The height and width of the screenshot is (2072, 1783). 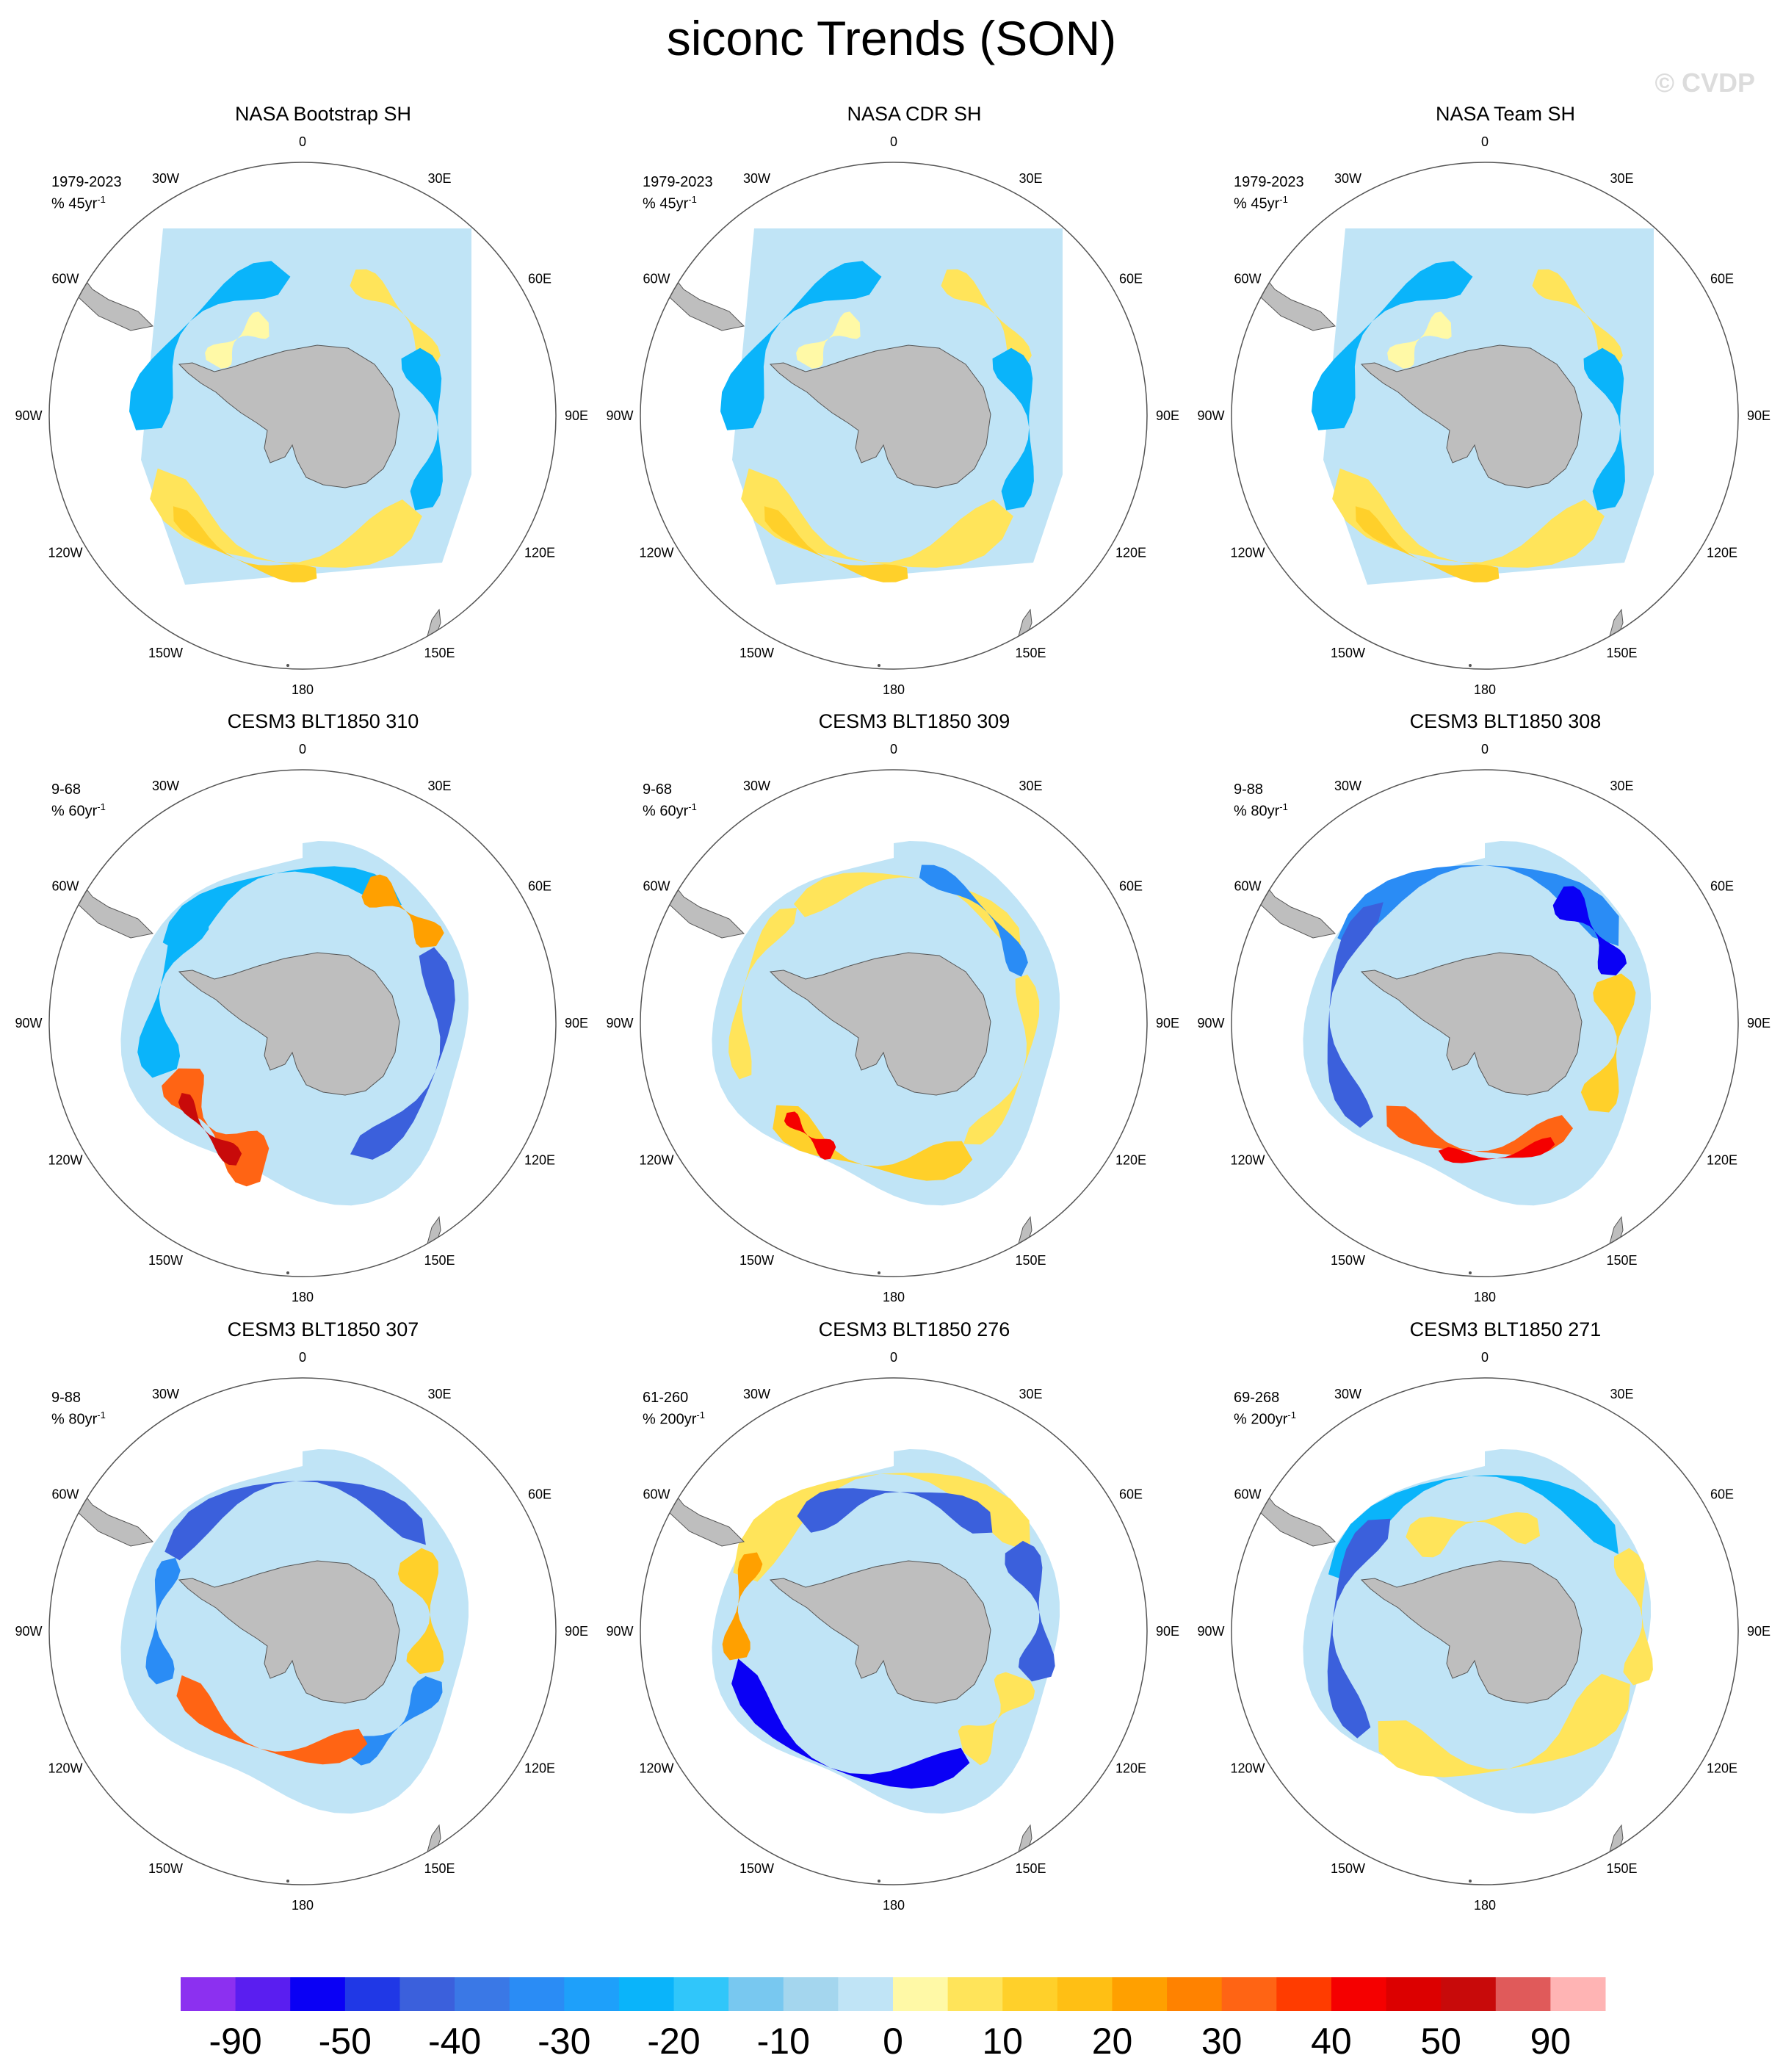 I want to click on colorbar-label: -50, so click(x=345, y=2041).